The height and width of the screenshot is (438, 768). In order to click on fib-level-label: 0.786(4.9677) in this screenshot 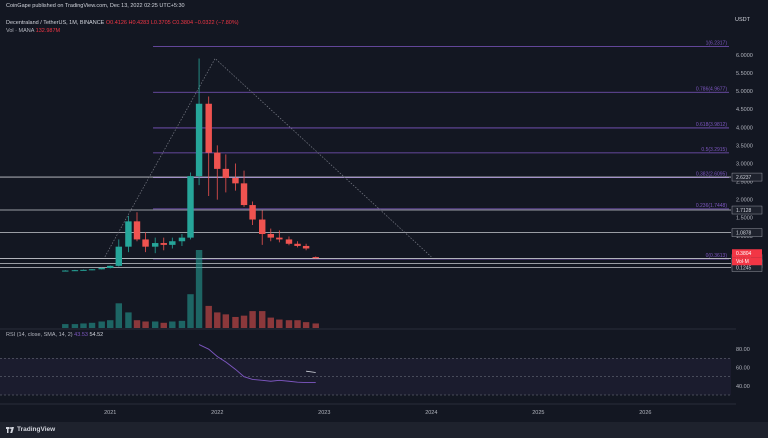, I will do `click(711, 89)`.